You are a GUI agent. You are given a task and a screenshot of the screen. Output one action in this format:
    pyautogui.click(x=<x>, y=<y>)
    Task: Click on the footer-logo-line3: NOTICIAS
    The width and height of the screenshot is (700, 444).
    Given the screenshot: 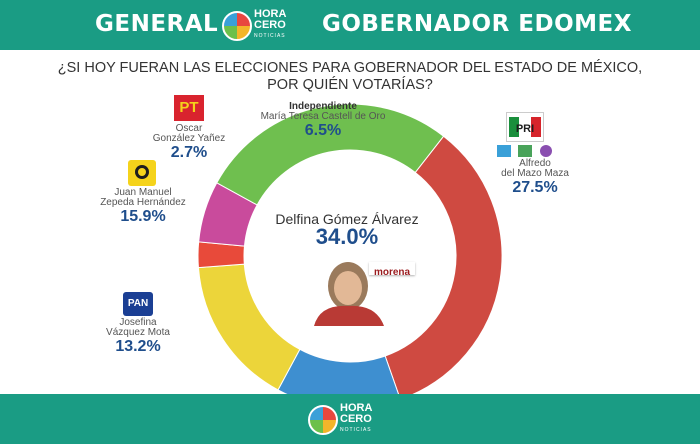 What is the action you would take?
    pyautogui.click(x=356, y=430)
    